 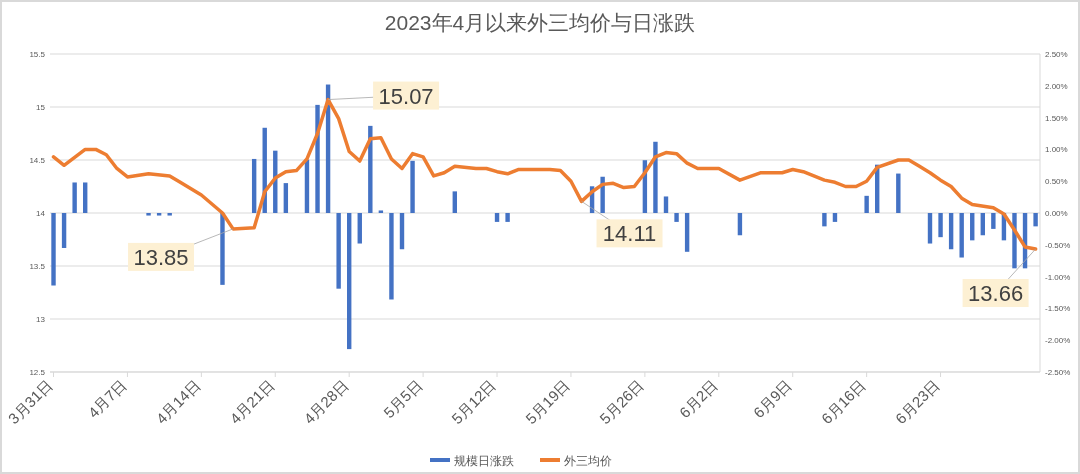 I want to click on y-tick-label: 14.5, so click(x=37, y=160).